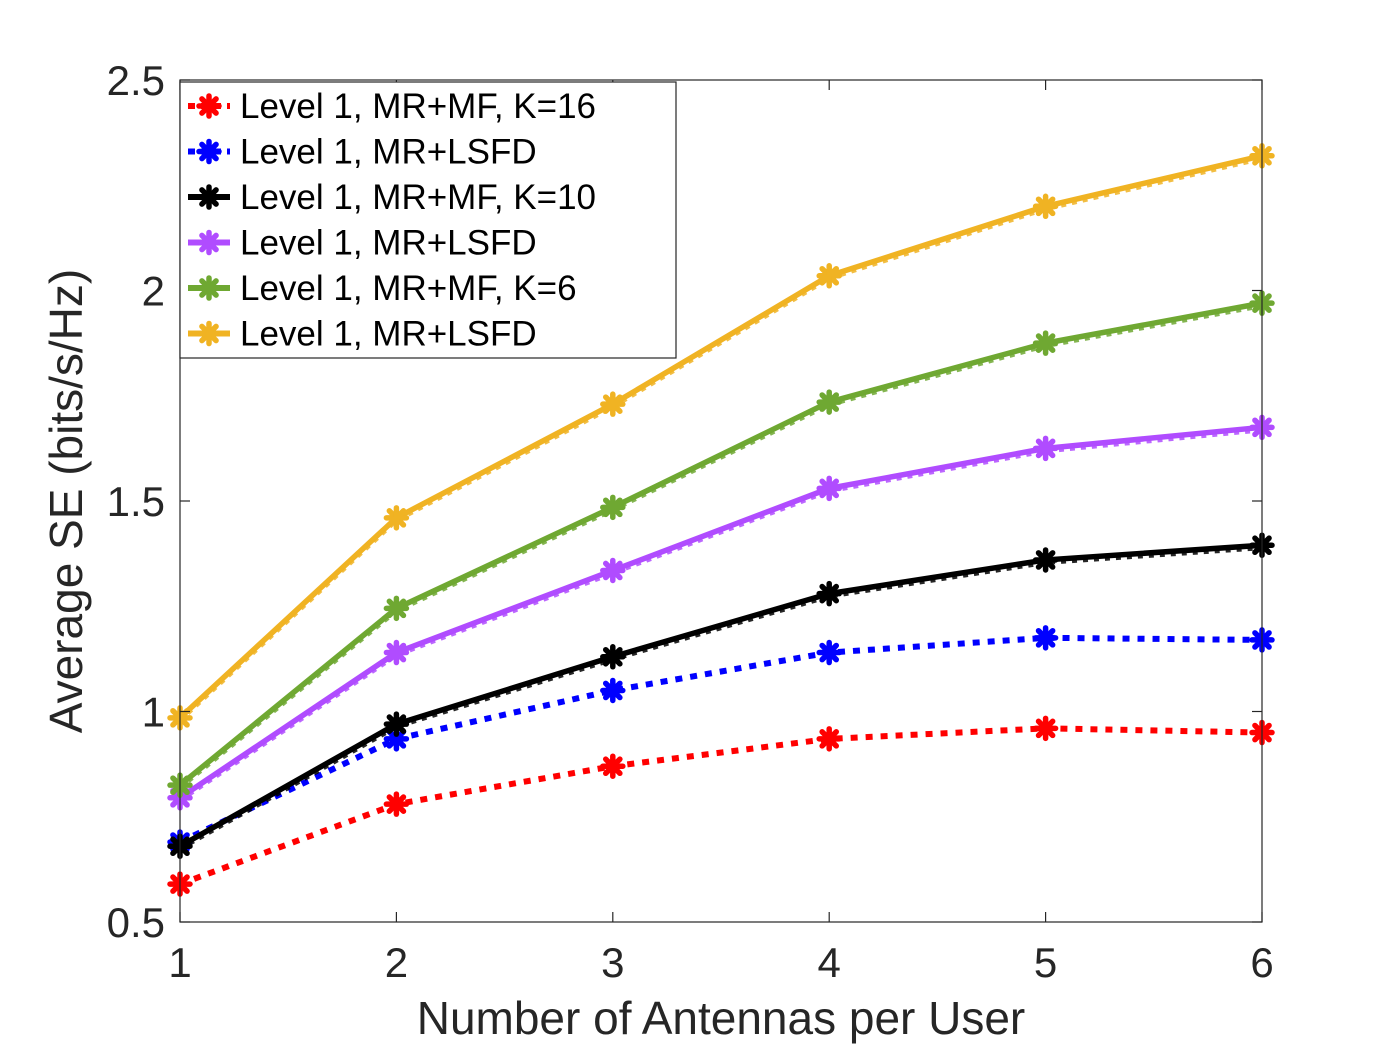 Image resolution: width=1395 pixels, height=1046 pixels. I want to click on x-tick-label: 3, so click(612, 962).